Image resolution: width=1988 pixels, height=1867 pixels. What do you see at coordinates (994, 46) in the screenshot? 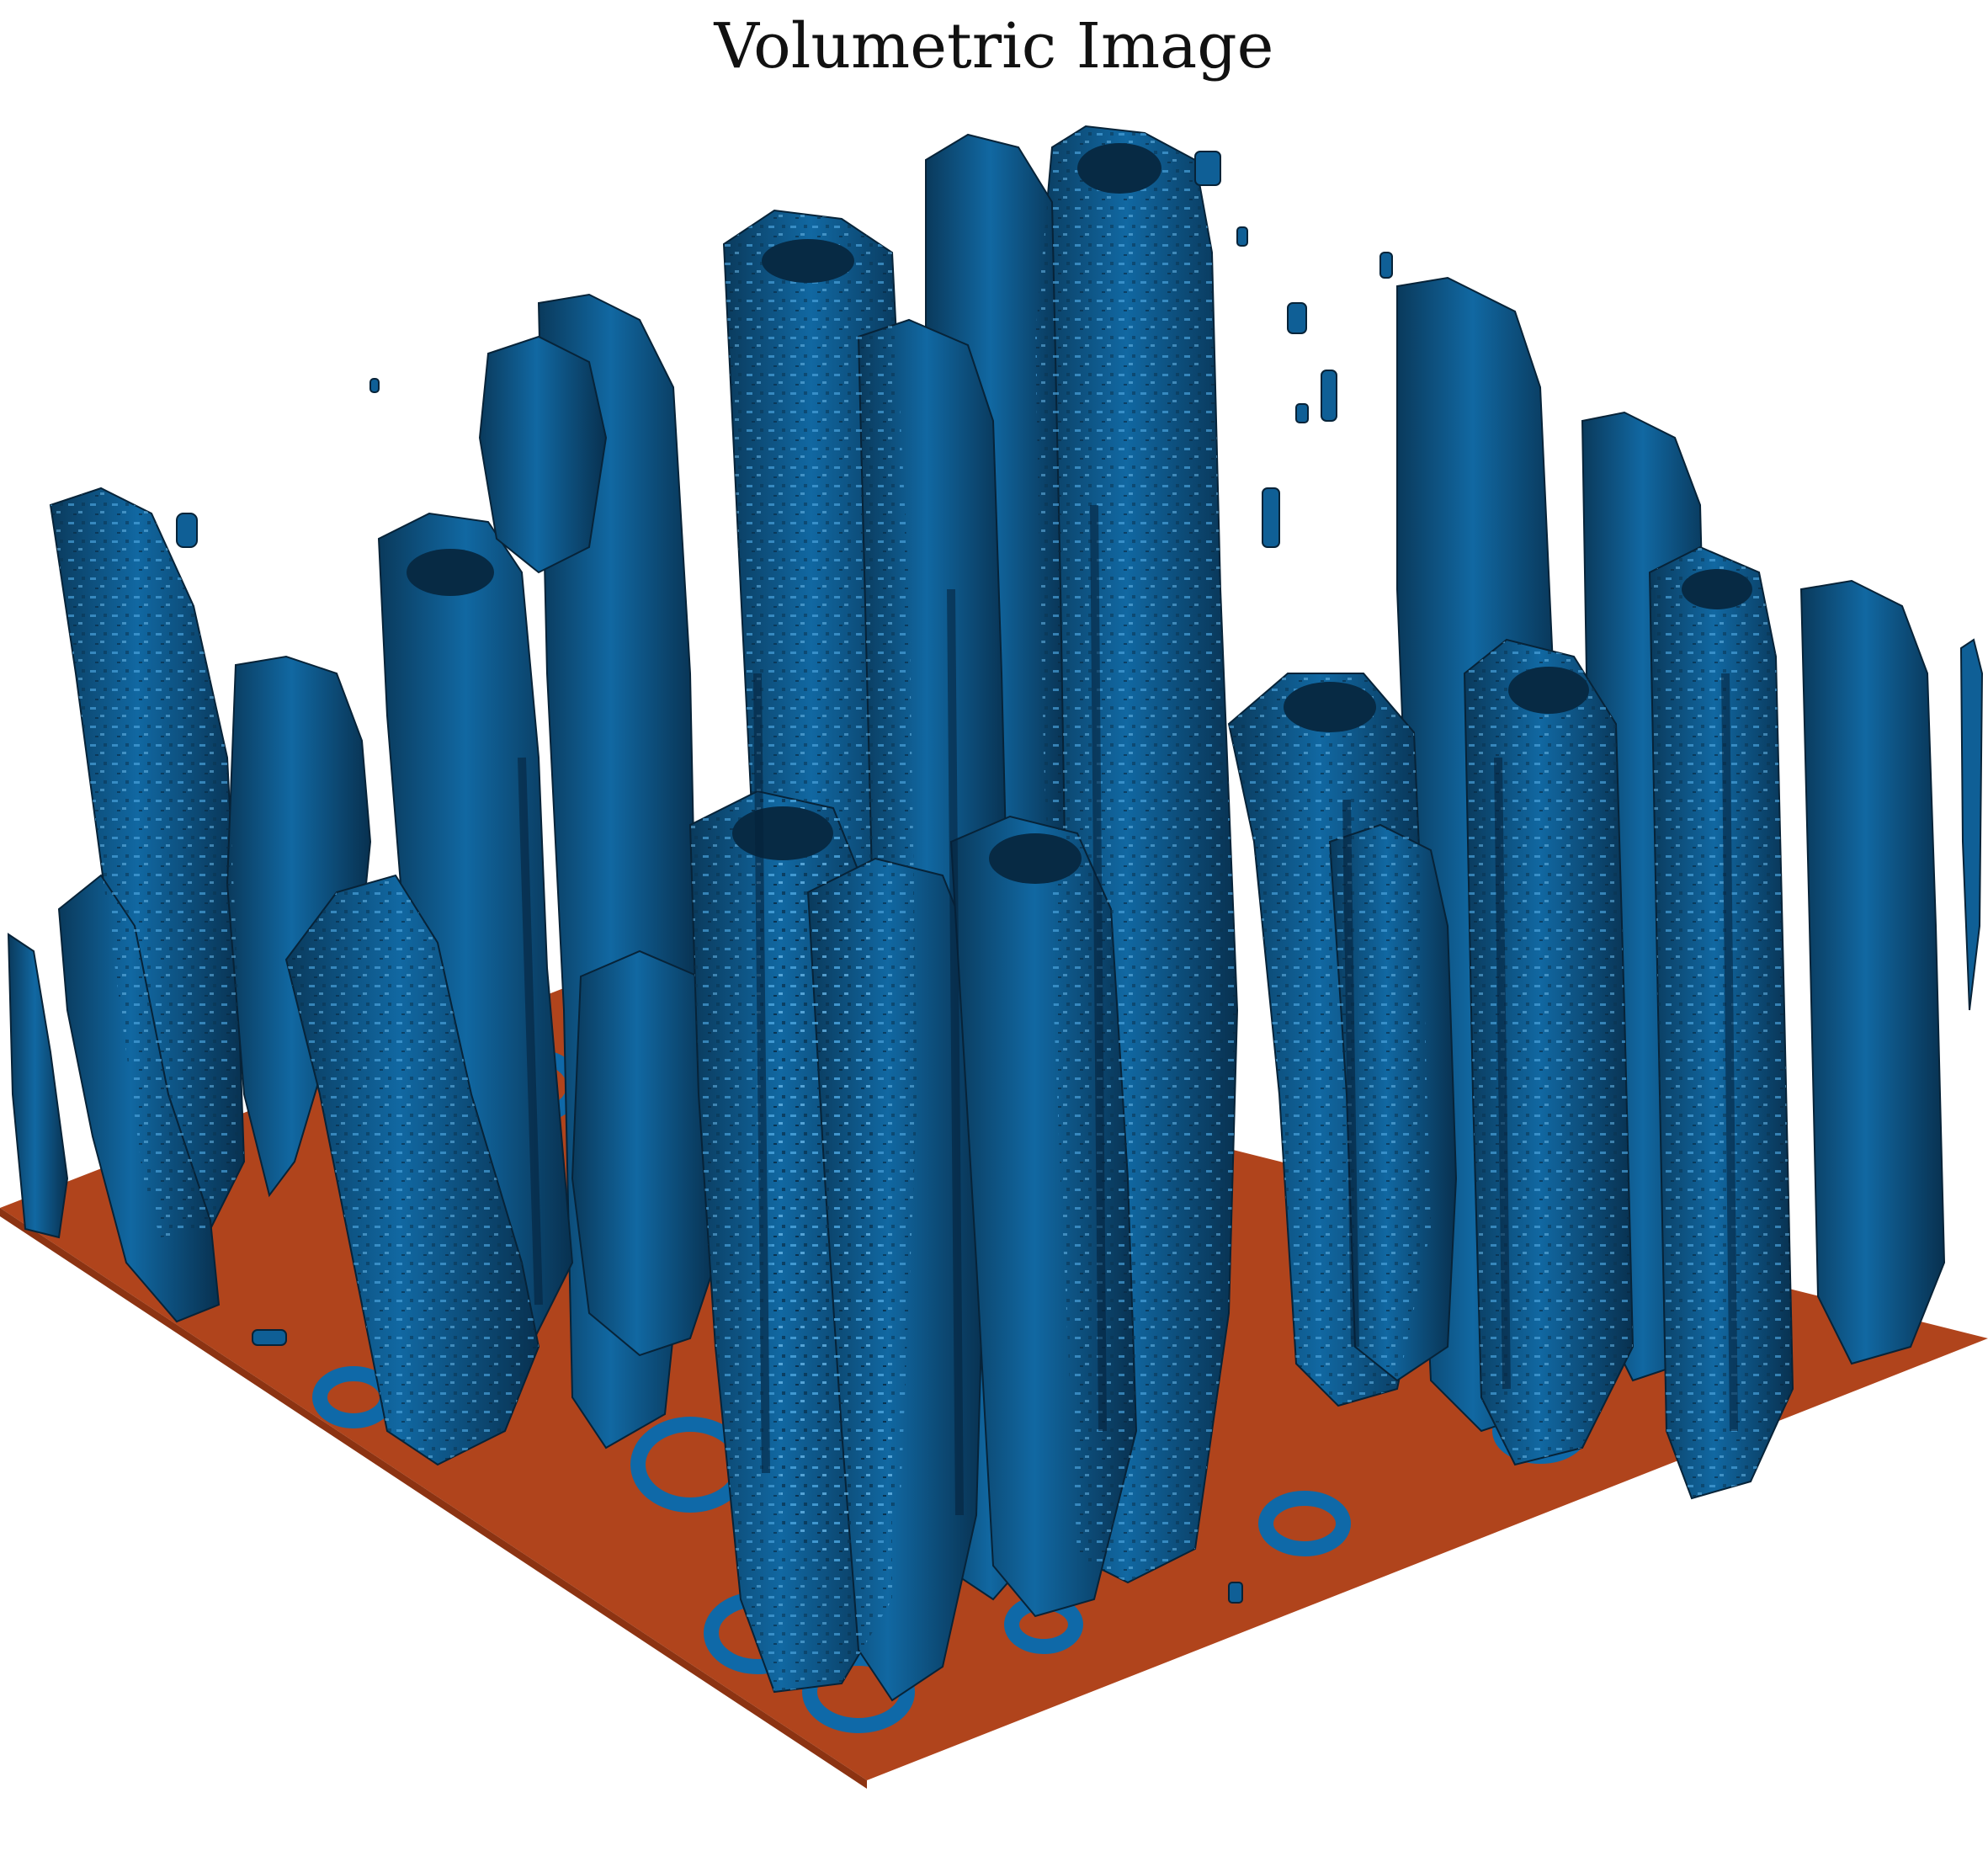
I see `figure-title: Volumetric Image` at bounding box center [994, 46].